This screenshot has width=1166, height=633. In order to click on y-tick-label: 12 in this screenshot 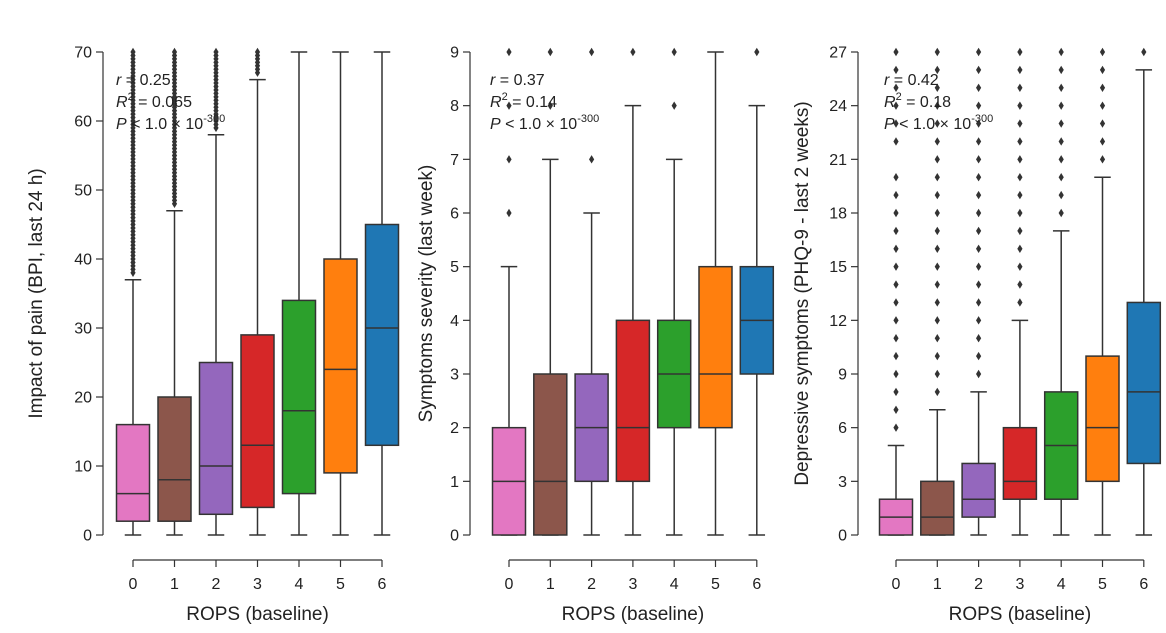, I will do `click(838, 321)`.